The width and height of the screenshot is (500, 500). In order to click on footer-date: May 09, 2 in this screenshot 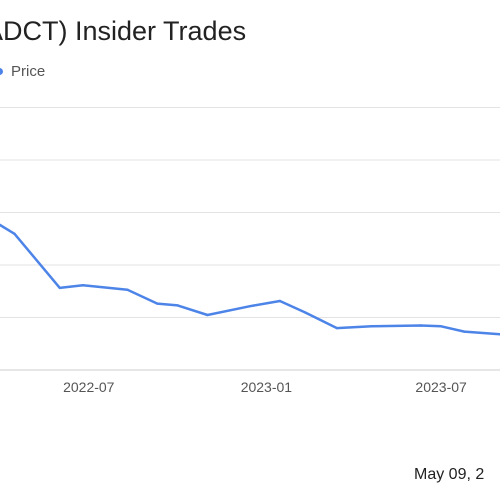, I will do `click(449, 474)`.